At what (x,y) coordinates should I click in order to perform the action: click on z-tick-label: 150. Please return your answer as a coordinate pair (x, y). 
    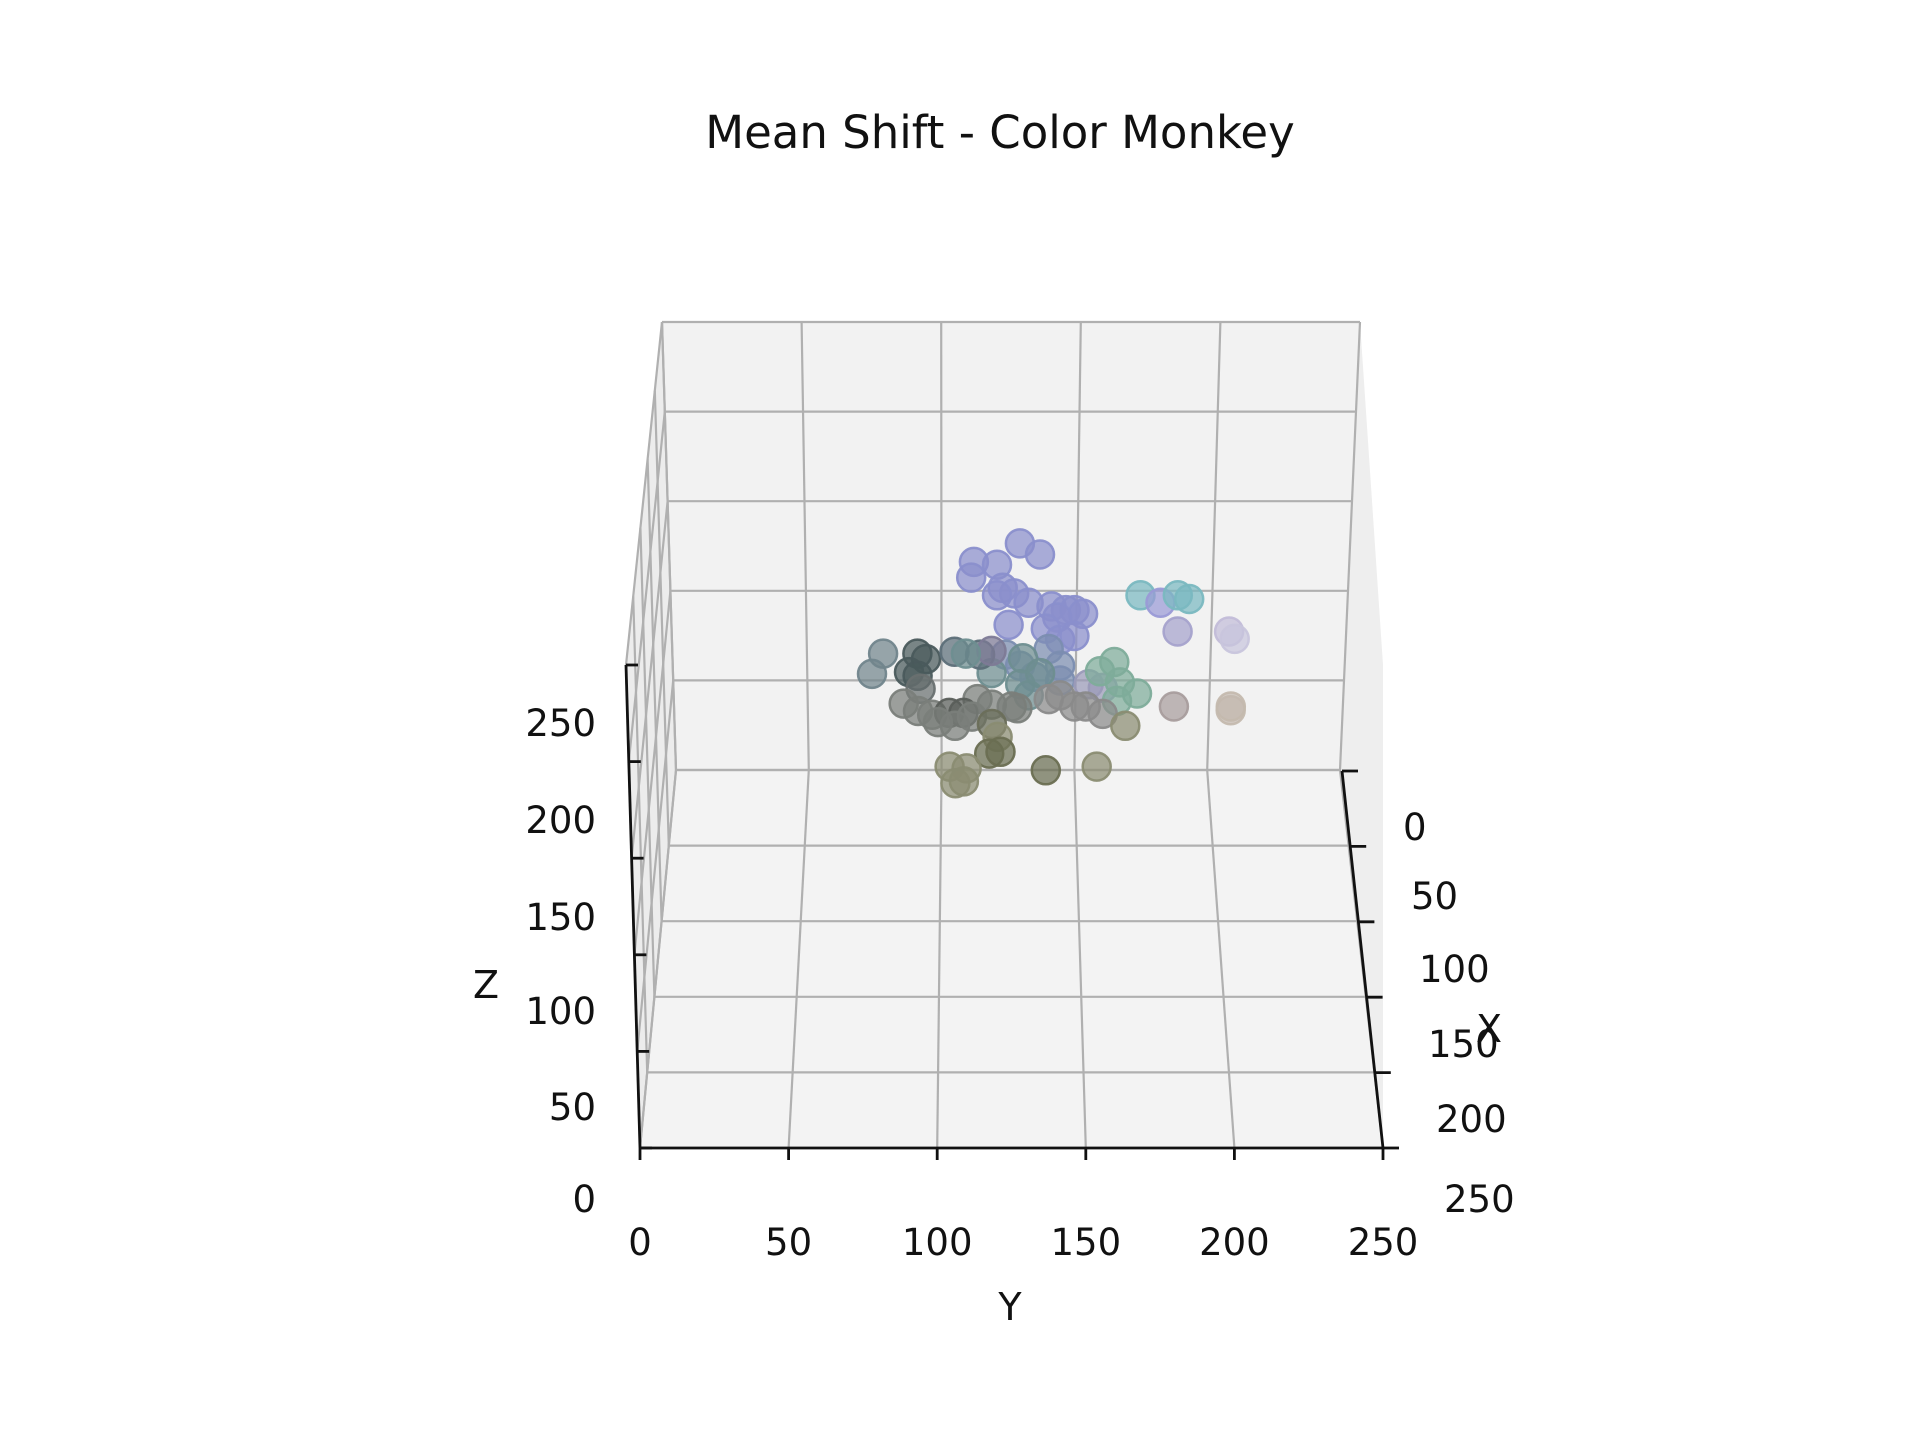
    Looking at the image, I should click on (560, 917).